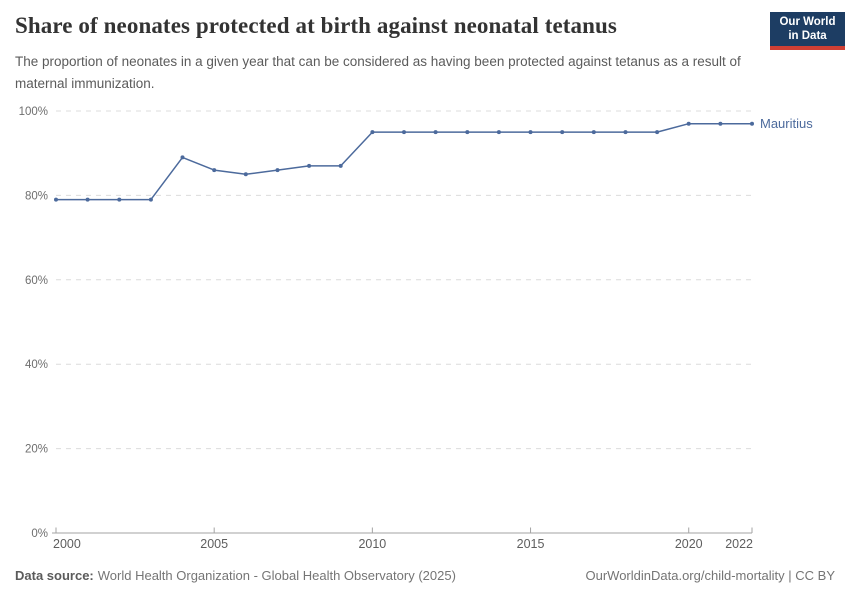  I want to click on y-tick-label-60: 60%, so click(36, 281).